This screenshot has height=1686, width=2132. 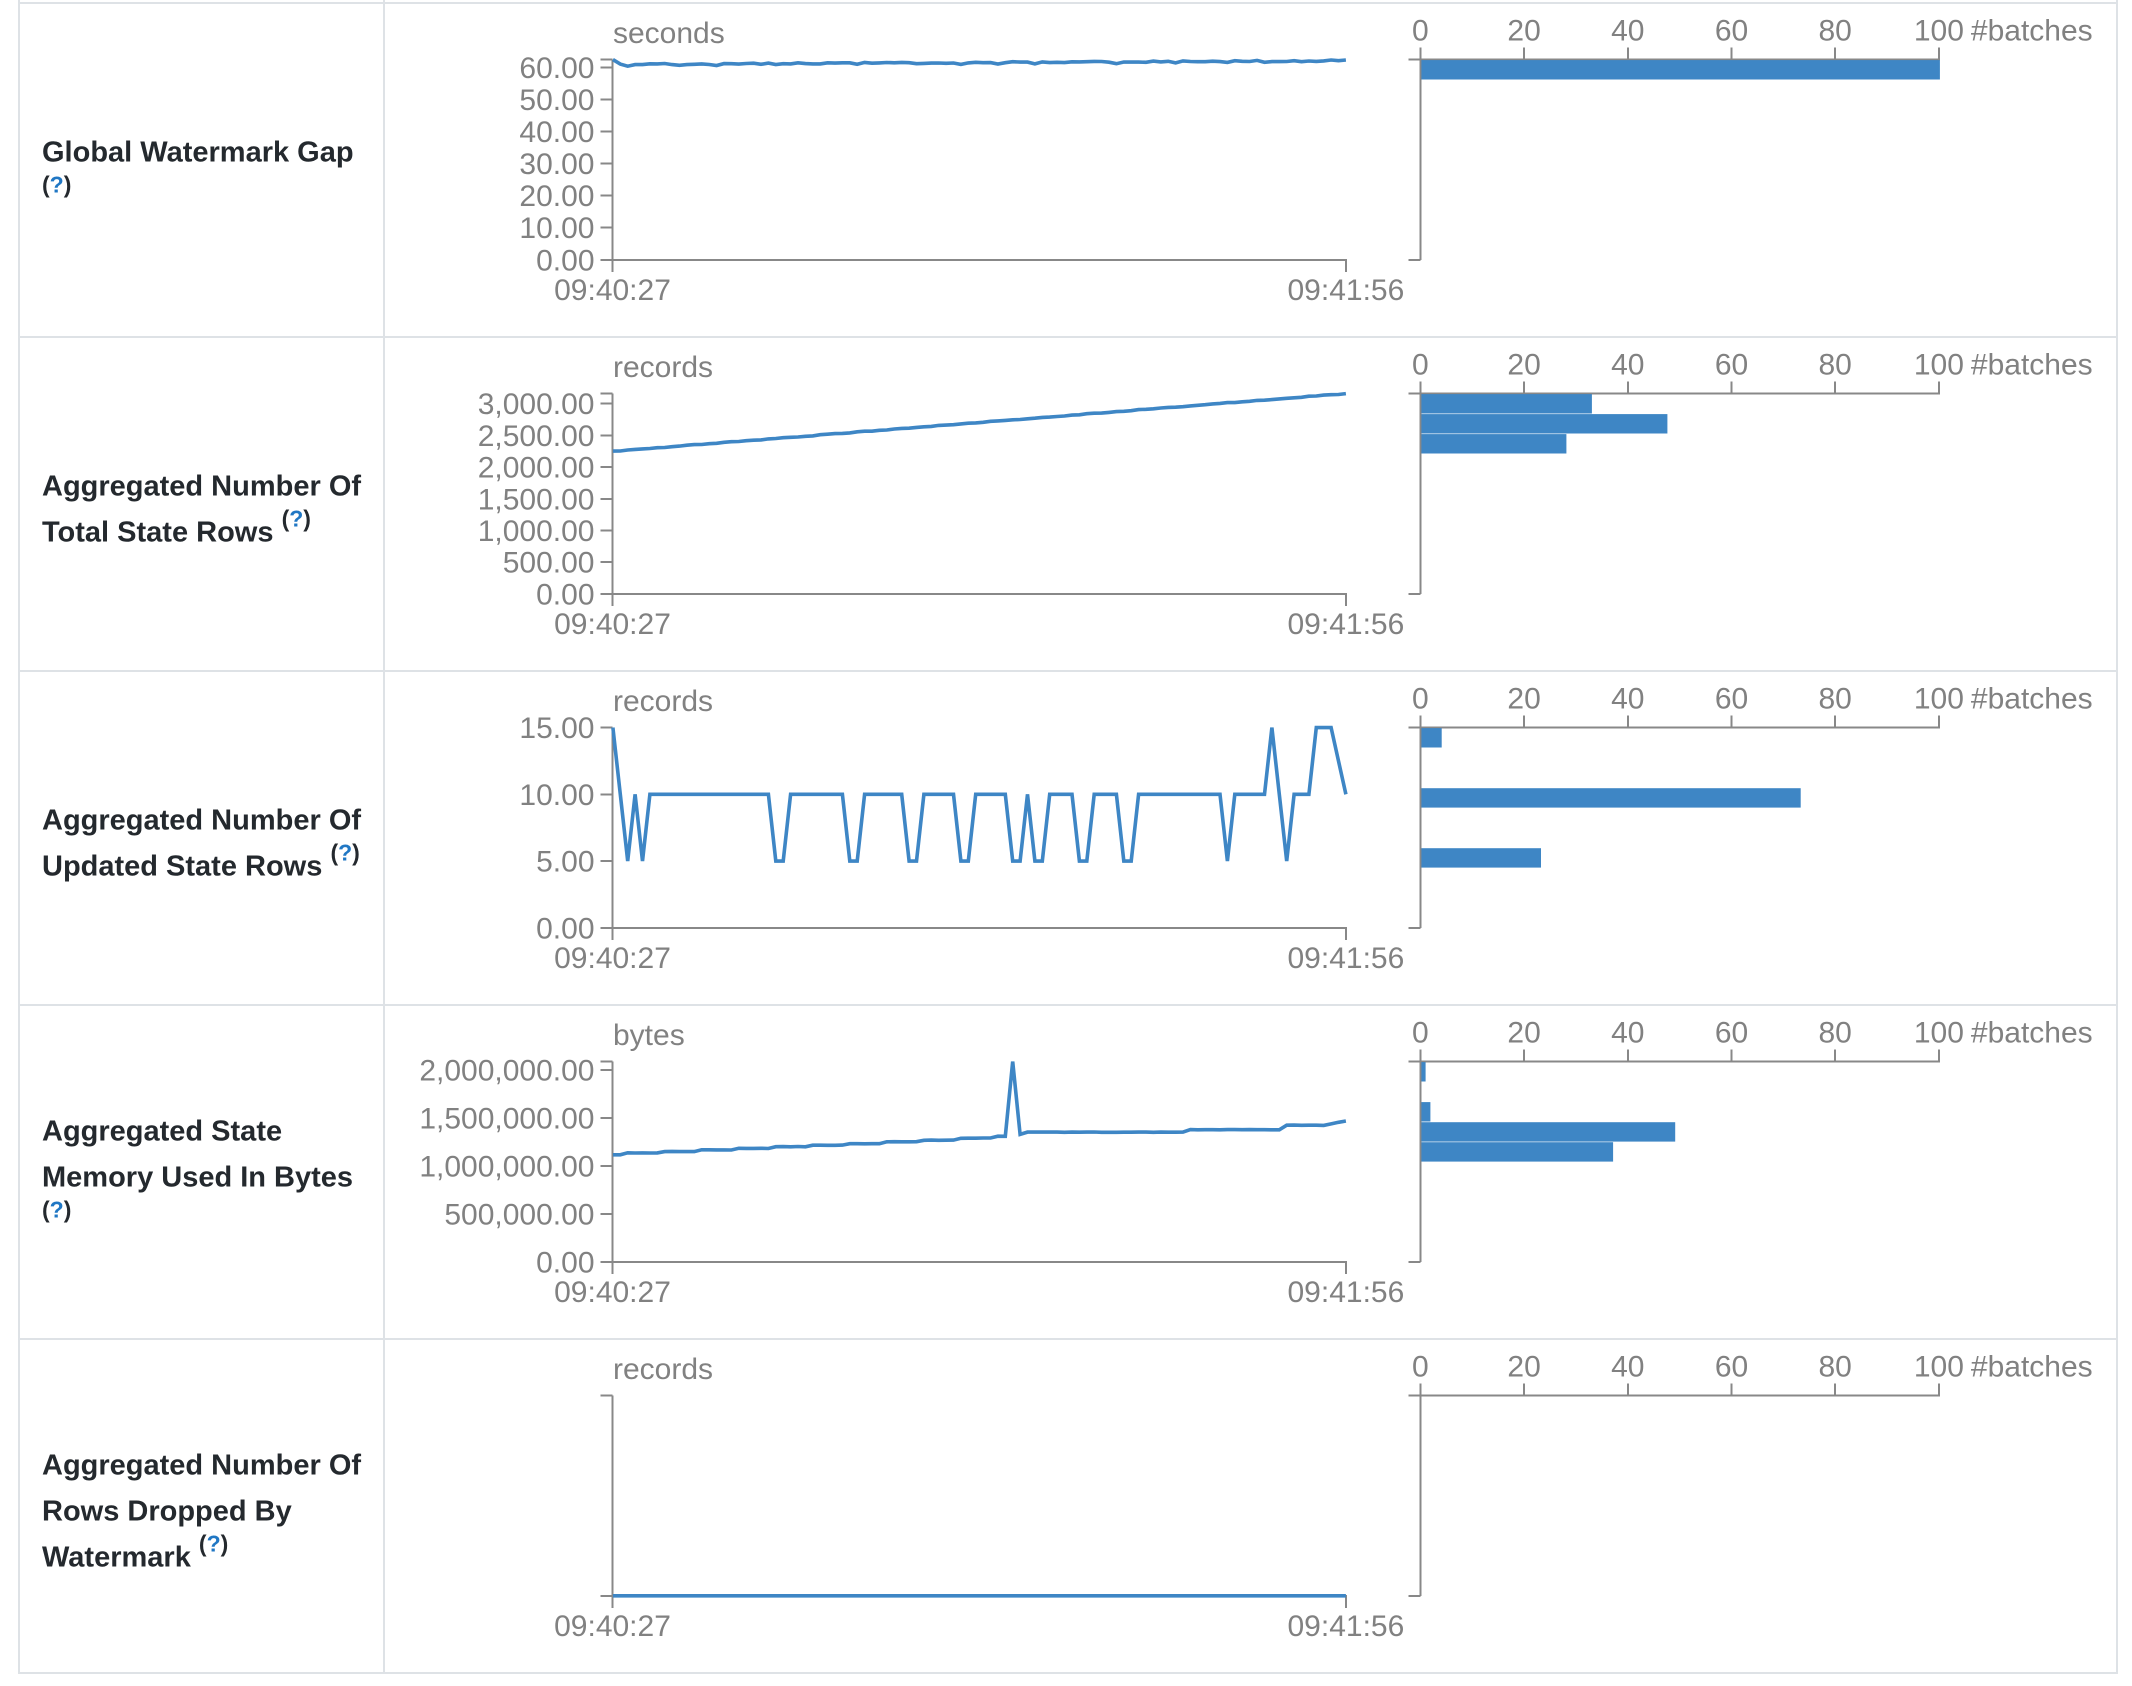 What do you see at coordinates (556, 68) in the screenshot?
I see `svg-text: 60.00` at bounding box center [556, 68].